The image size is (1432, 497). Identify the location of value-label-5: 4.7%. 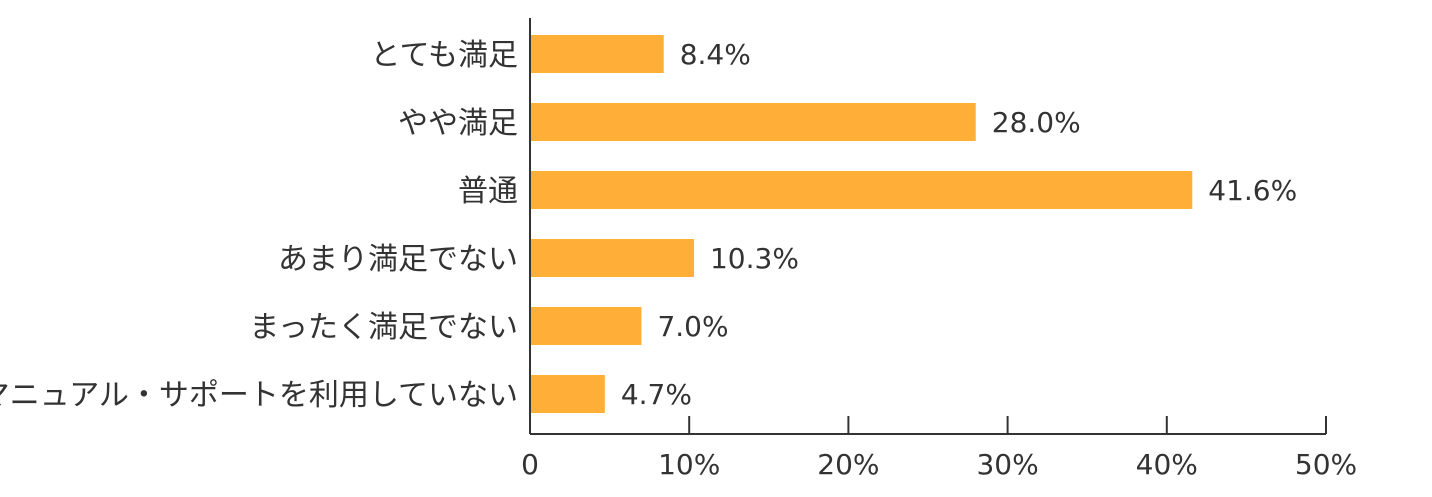
(656, 394).